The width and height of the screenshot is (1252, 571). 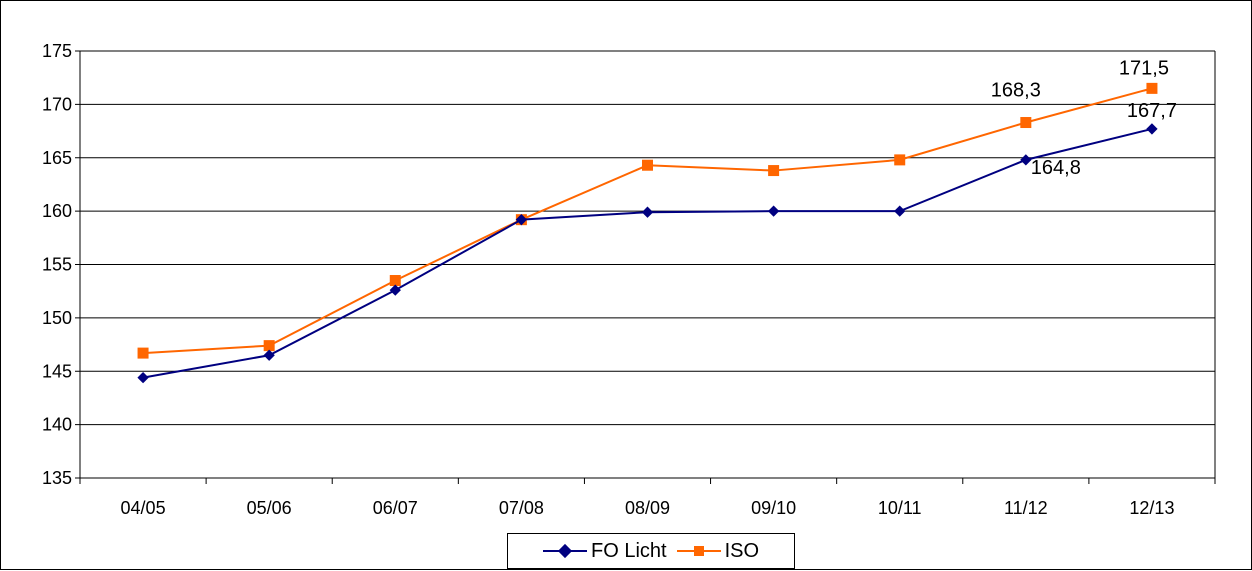 I want to click on y-tick-label: 150, so click(x=57, y=318).